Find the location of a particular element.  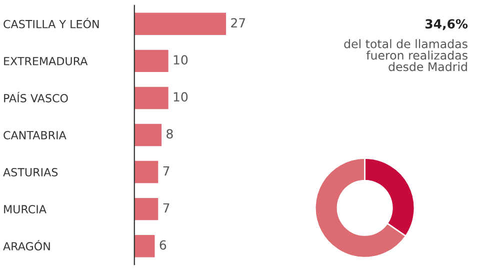

y-tick-label: CANTABRIA is located at coordinates (35, 135).